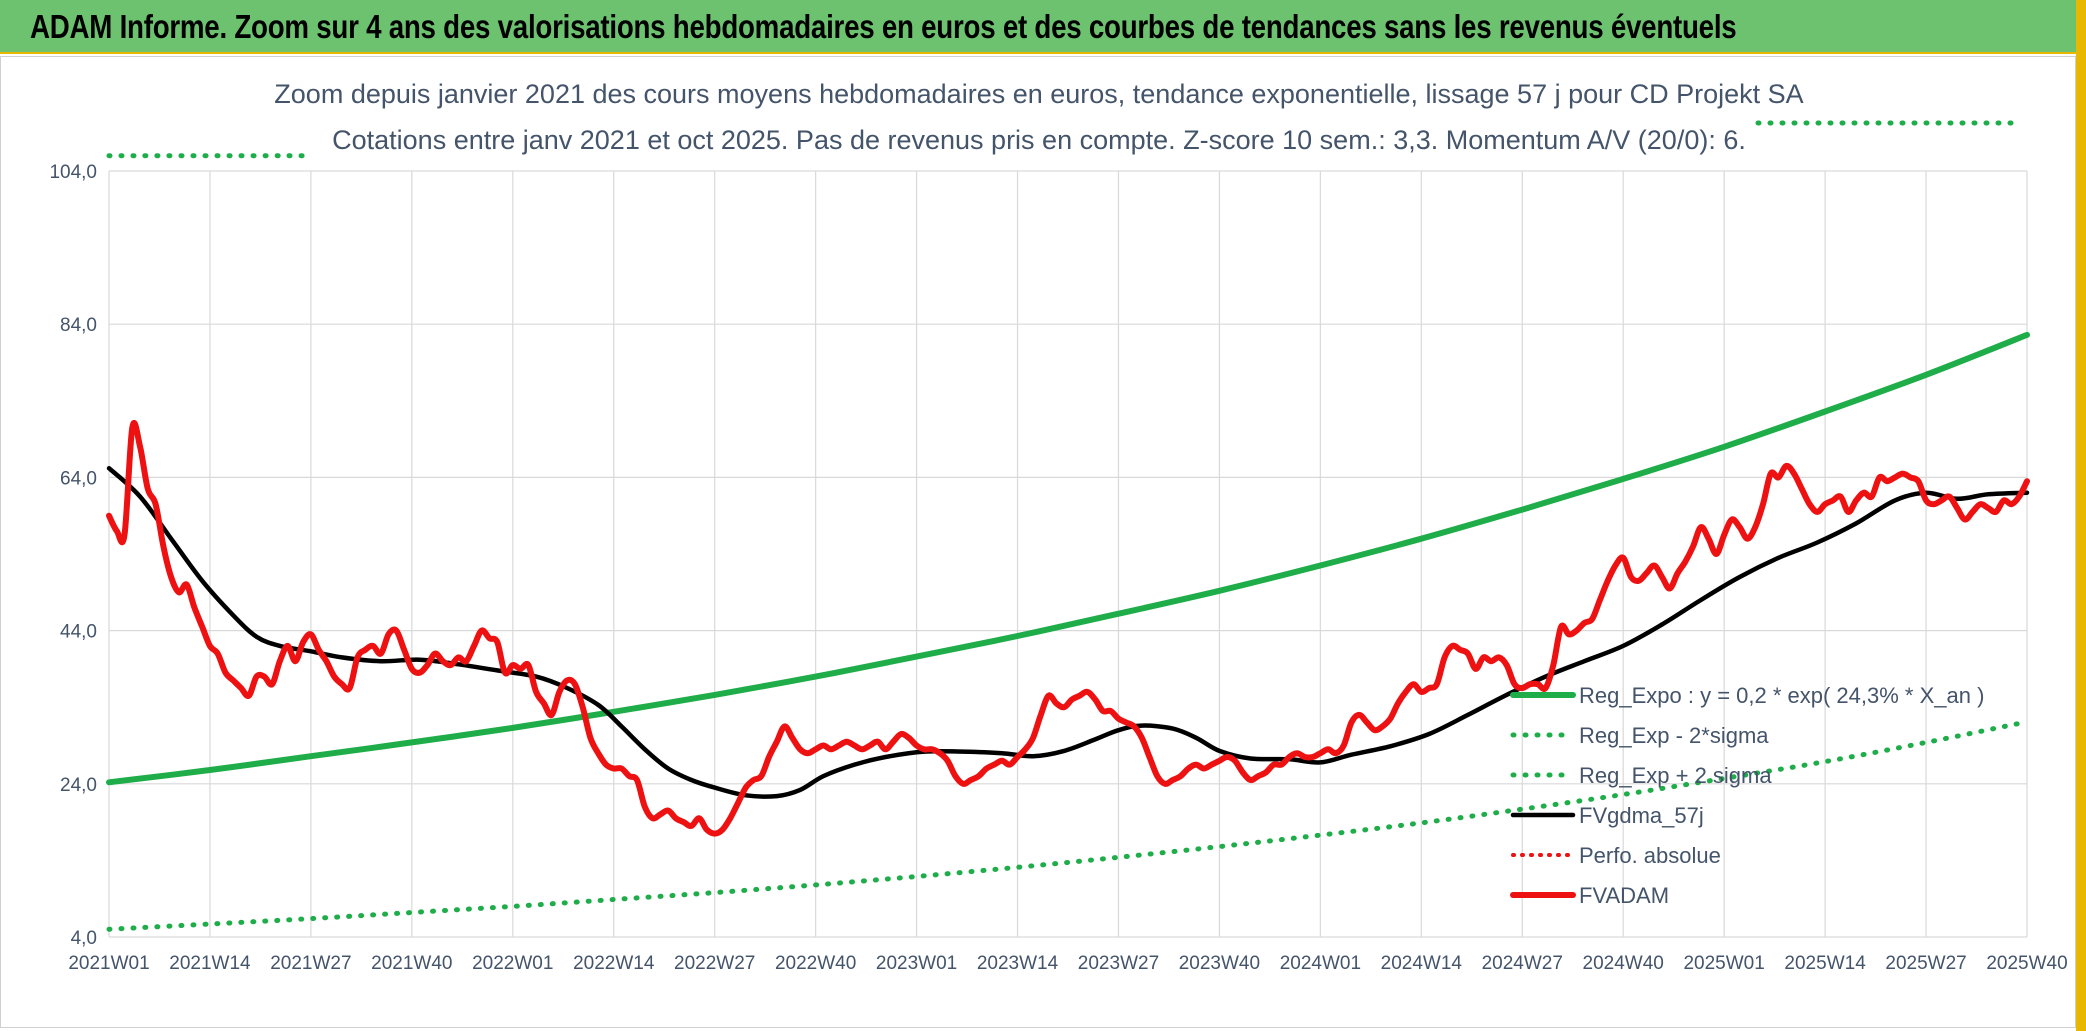  What do you see at coordinates (1825, 963) in the screenshot?
I see `x-tick-label: 2025W14` at bounding box center [1825, 963].